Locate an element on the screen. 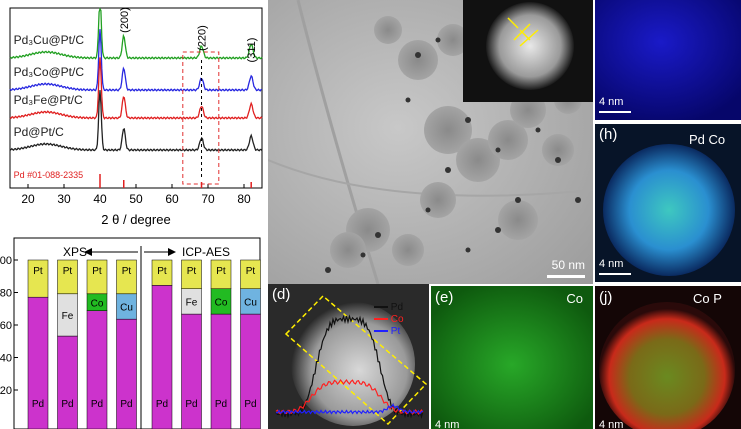  line-scan-panel: (d) Pd Co Pt is located at coordinates (348, 356).